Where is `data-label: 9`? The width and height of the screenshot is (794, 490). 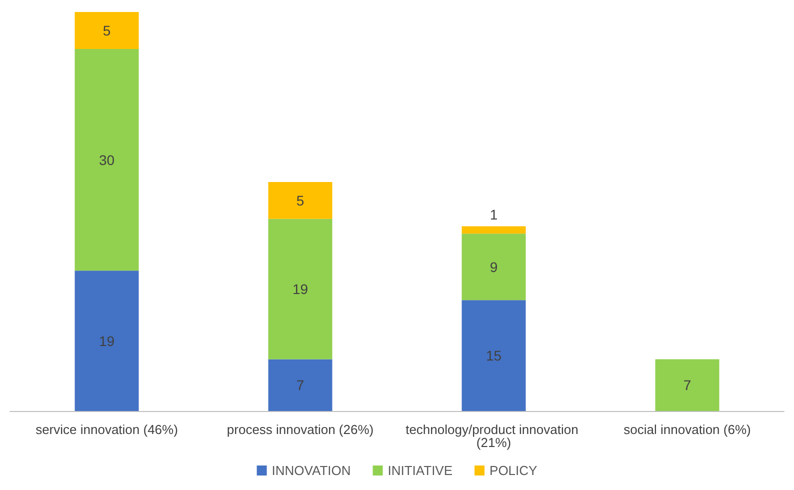 data-label: 9 is located at coordinates (494, 266).